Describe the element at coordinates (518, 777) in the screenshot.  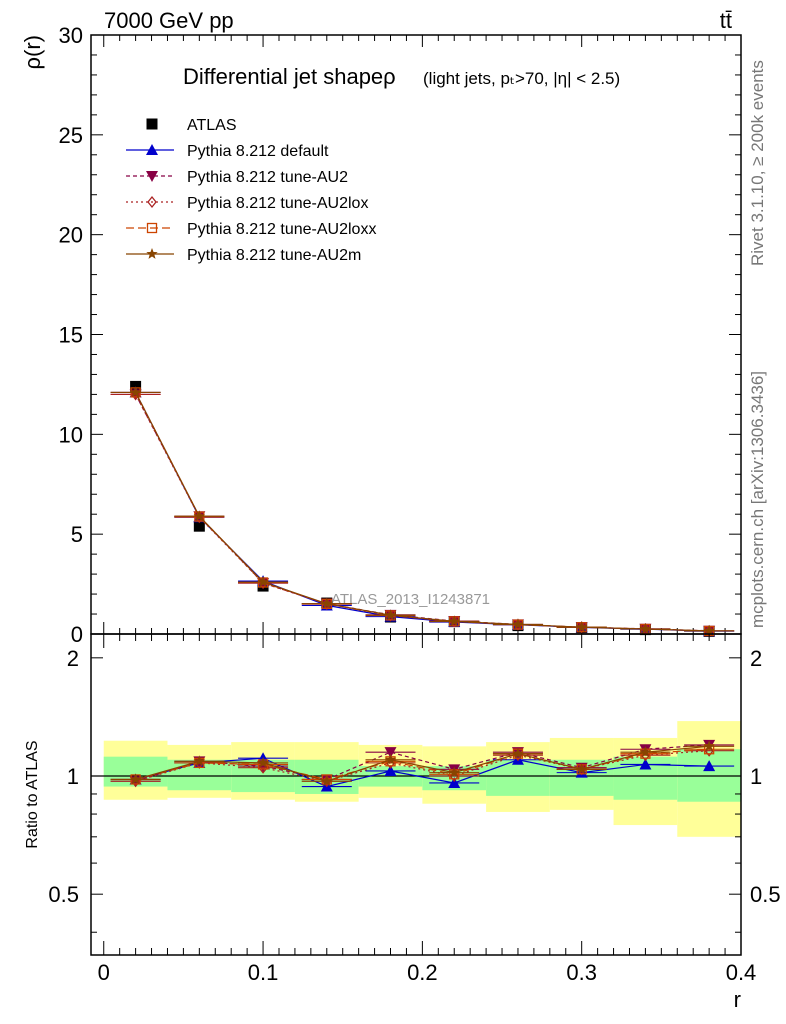
I see `uncertainty-band-inner` at that location.